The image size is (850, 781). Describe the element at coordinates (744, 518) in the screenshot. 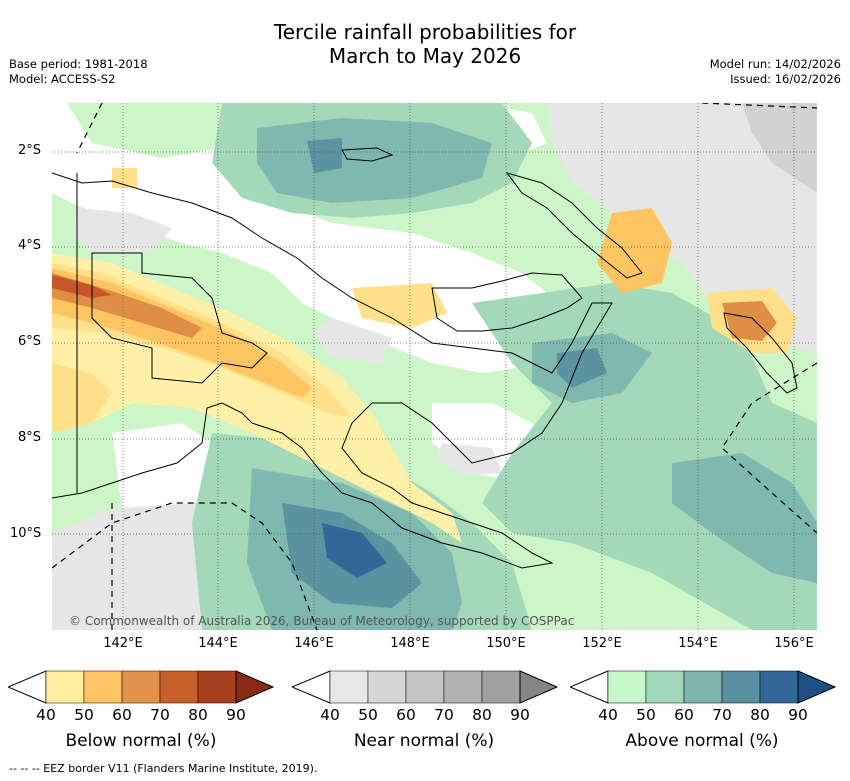

I see `field-above-50-se` at that location.